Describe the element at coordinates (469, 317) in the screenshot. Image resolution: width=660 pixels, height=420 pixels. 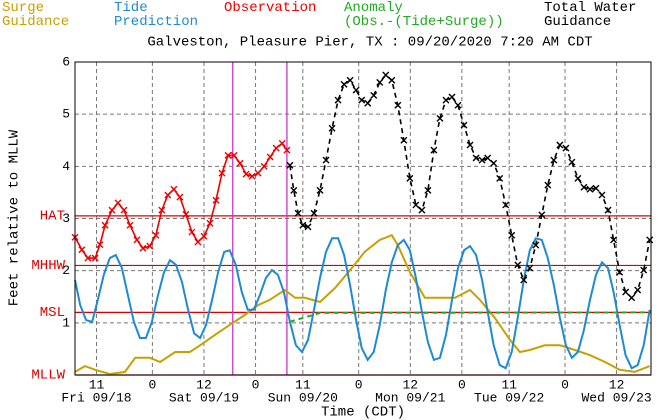
I see `series-line` at that location.